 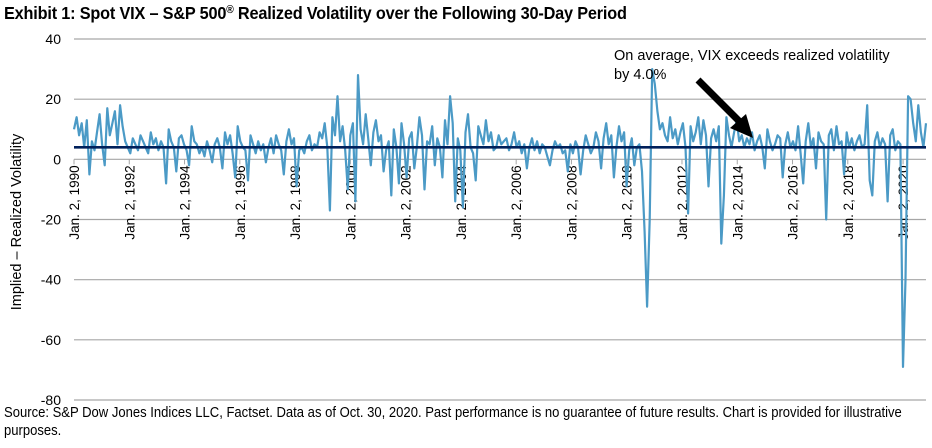 I want to click on y-tick-label: 40, so click(x=53, y=39).